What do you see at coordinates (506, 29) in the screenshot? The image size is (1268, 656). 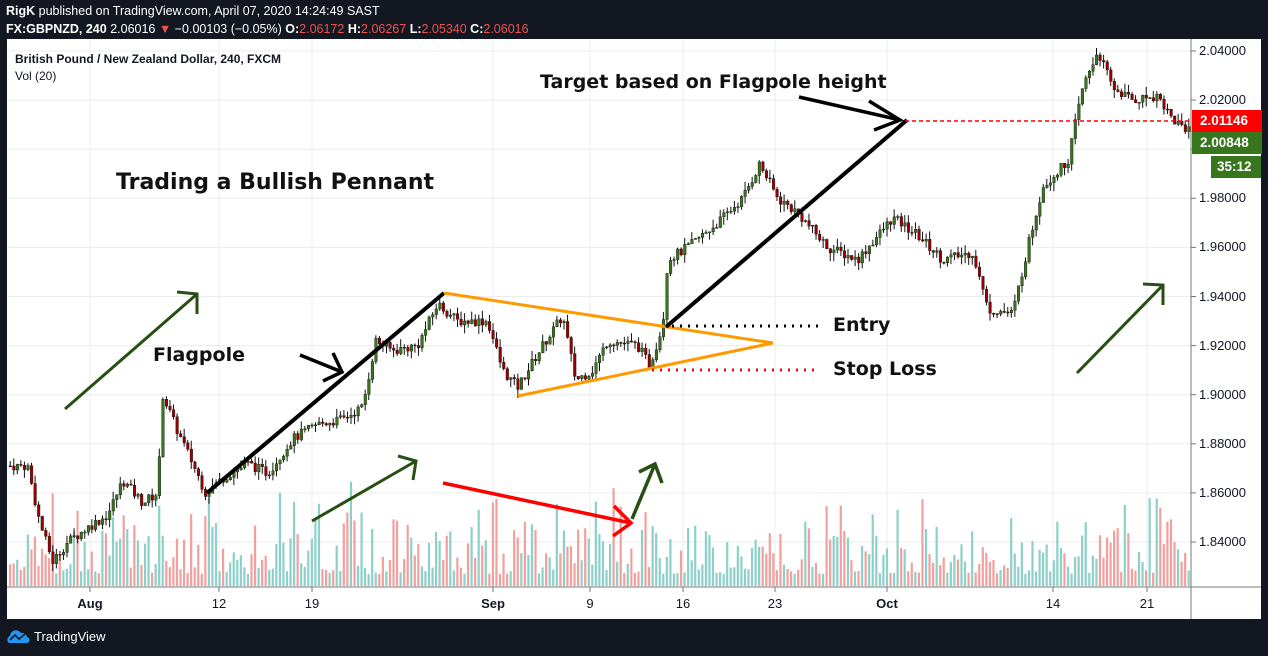 I see `close-value: 2.06016` at bounding box center [506, 29].